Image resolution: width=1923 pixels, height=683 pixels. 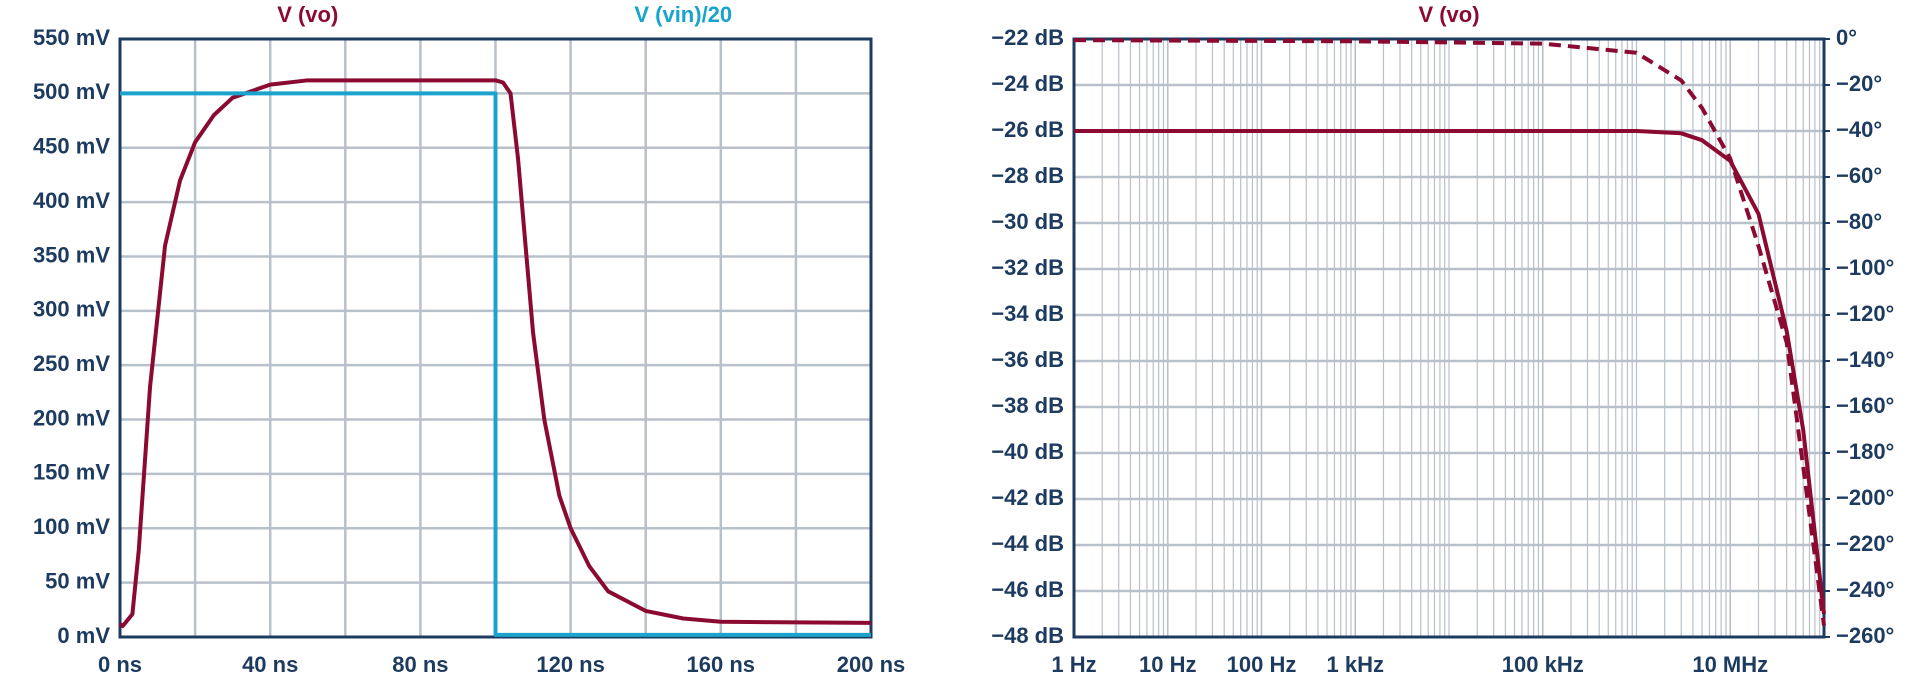 What do you see at coordinates (120, 664) in the screenshot?
I see `x-tick-label: 0 ns` at bounding box center [120, 664].